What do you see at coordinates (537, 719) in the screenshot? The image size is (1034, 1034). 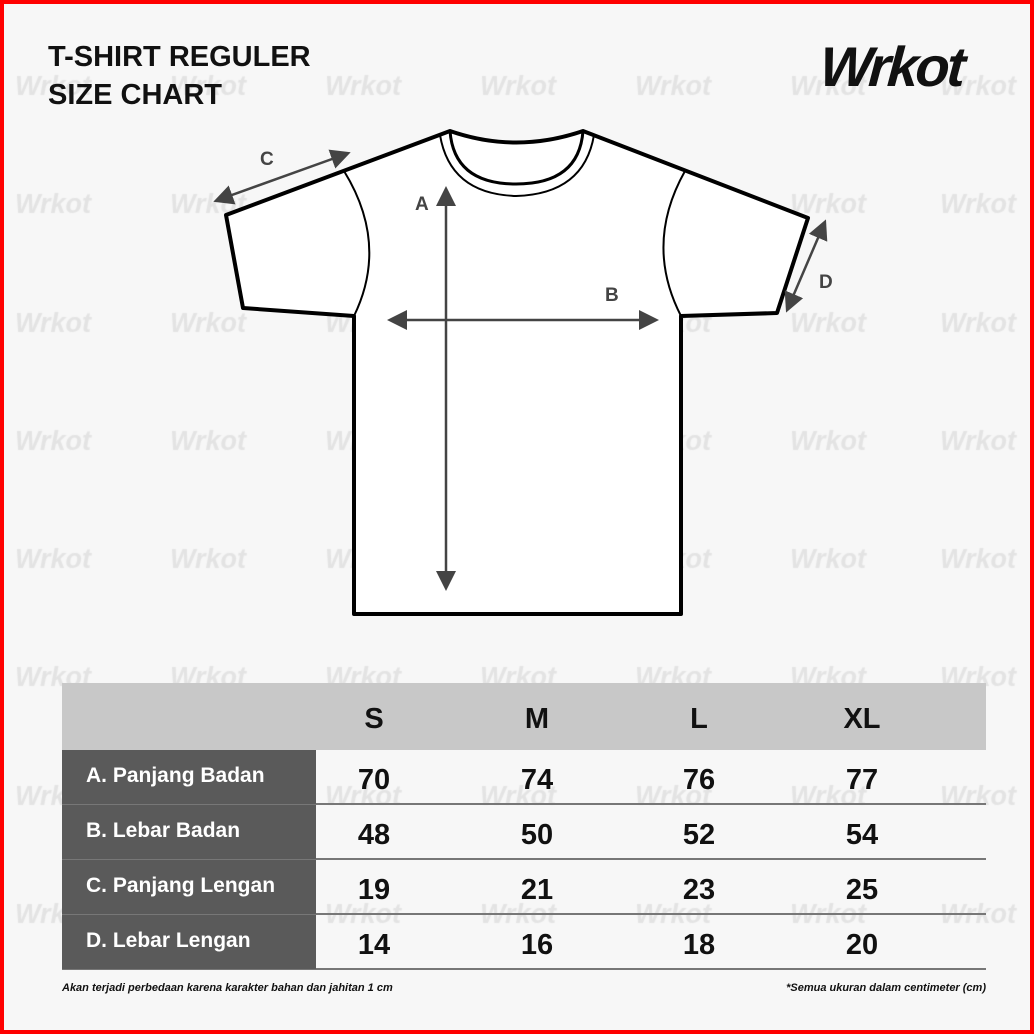 I see `size-m: M` at bounding box center [537, 719].